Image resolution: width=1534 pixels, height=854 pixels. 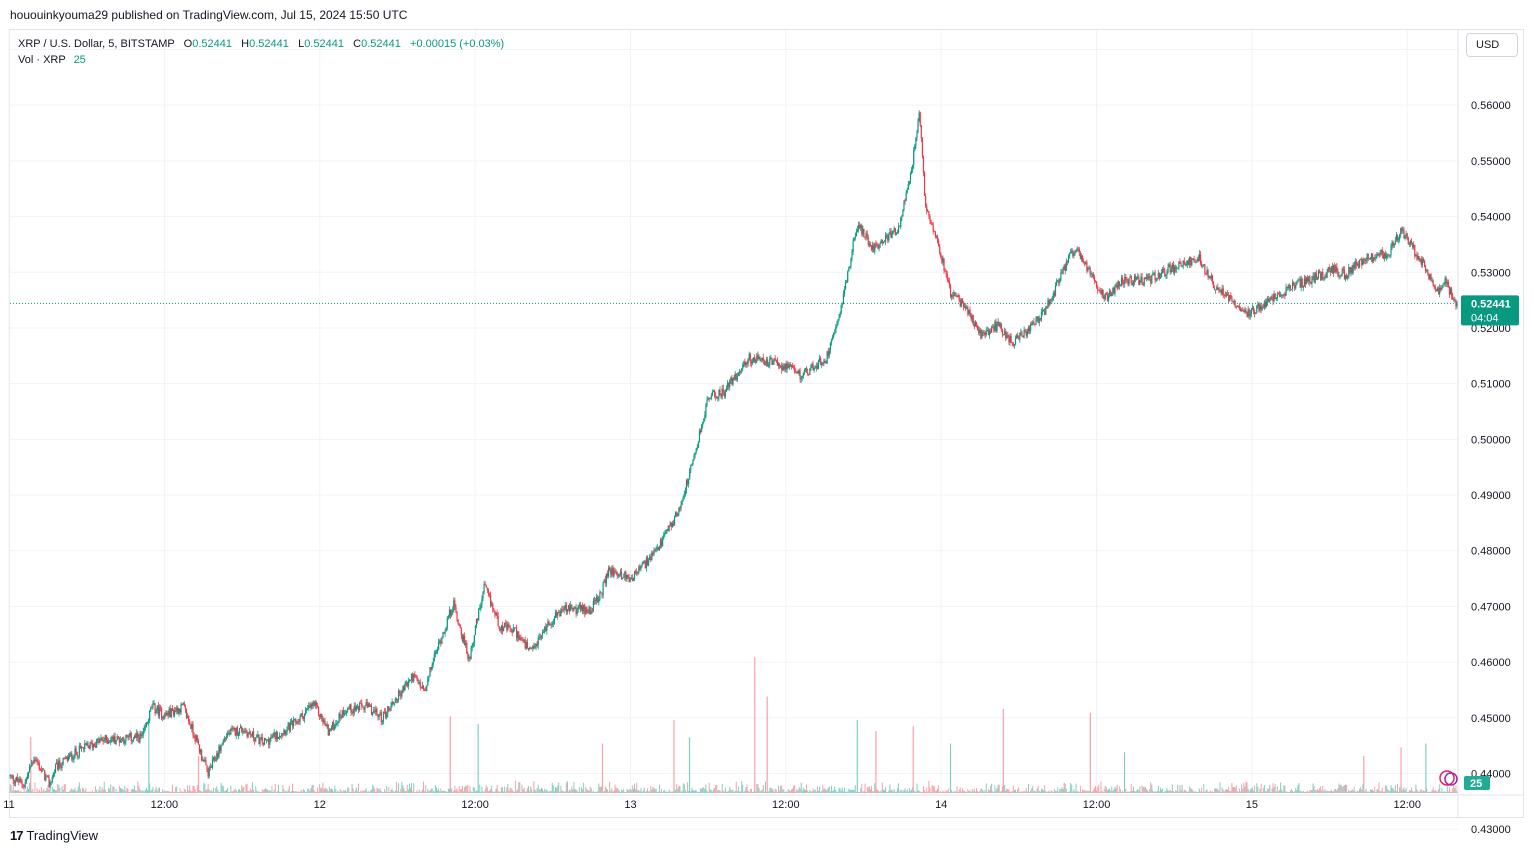 I want to click on last-price-value: 0.52441, so click(x=1491, y=304).